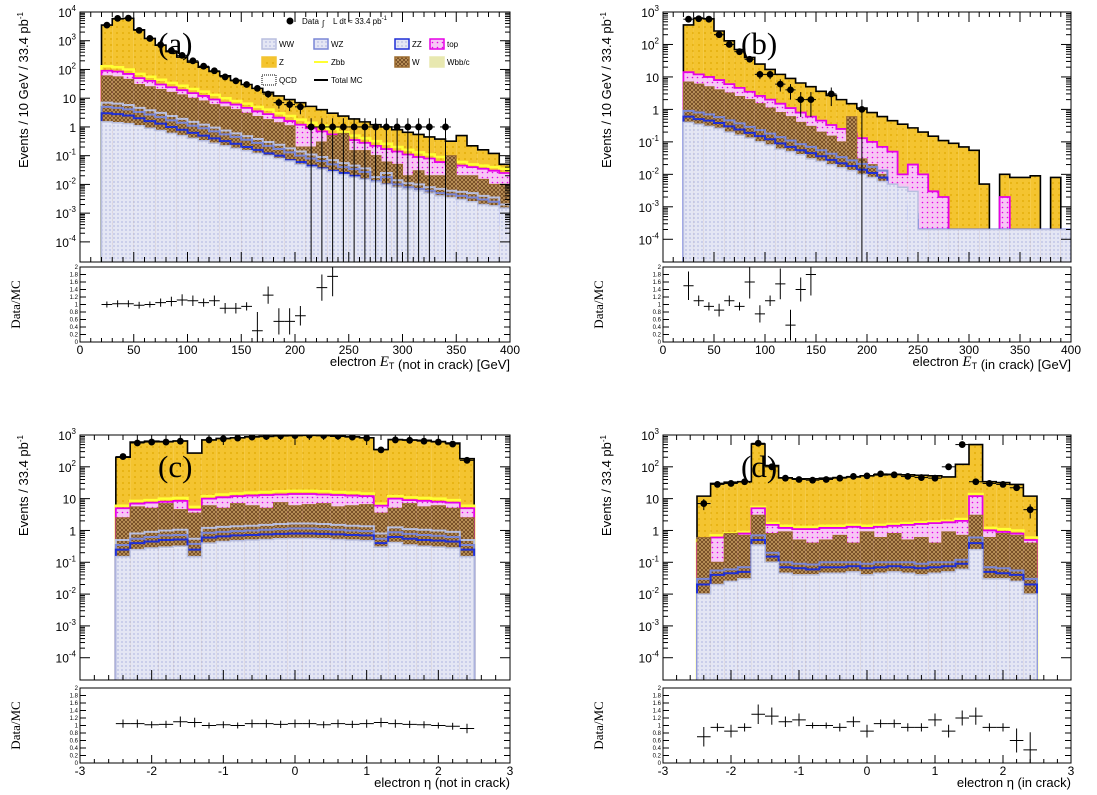 The image size is (1097, 795). I want to click on ratio-tick-label: 0, so click(77, 343).